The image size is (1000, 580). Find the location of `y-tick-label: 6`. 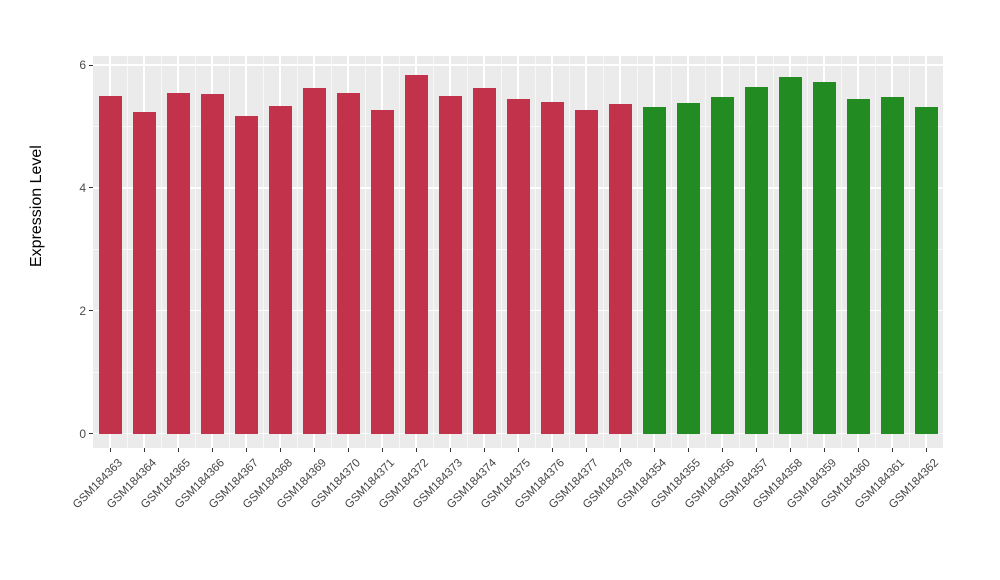

y-tick-label: 6 is located at coordinates (82, 65).